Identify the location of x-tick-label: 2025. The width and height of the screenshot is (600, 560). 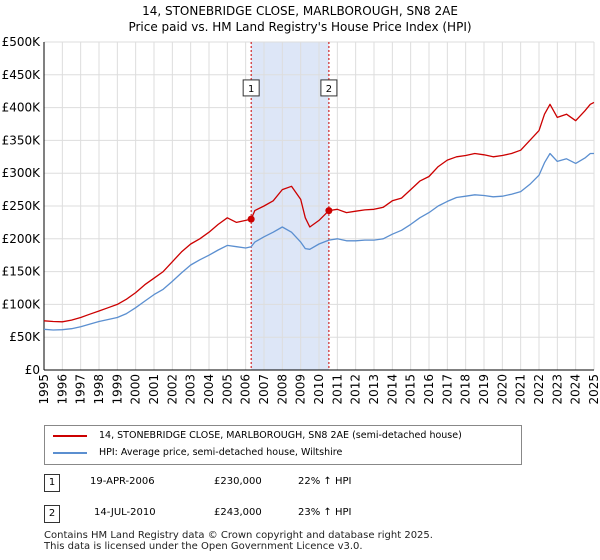
(593, 389).